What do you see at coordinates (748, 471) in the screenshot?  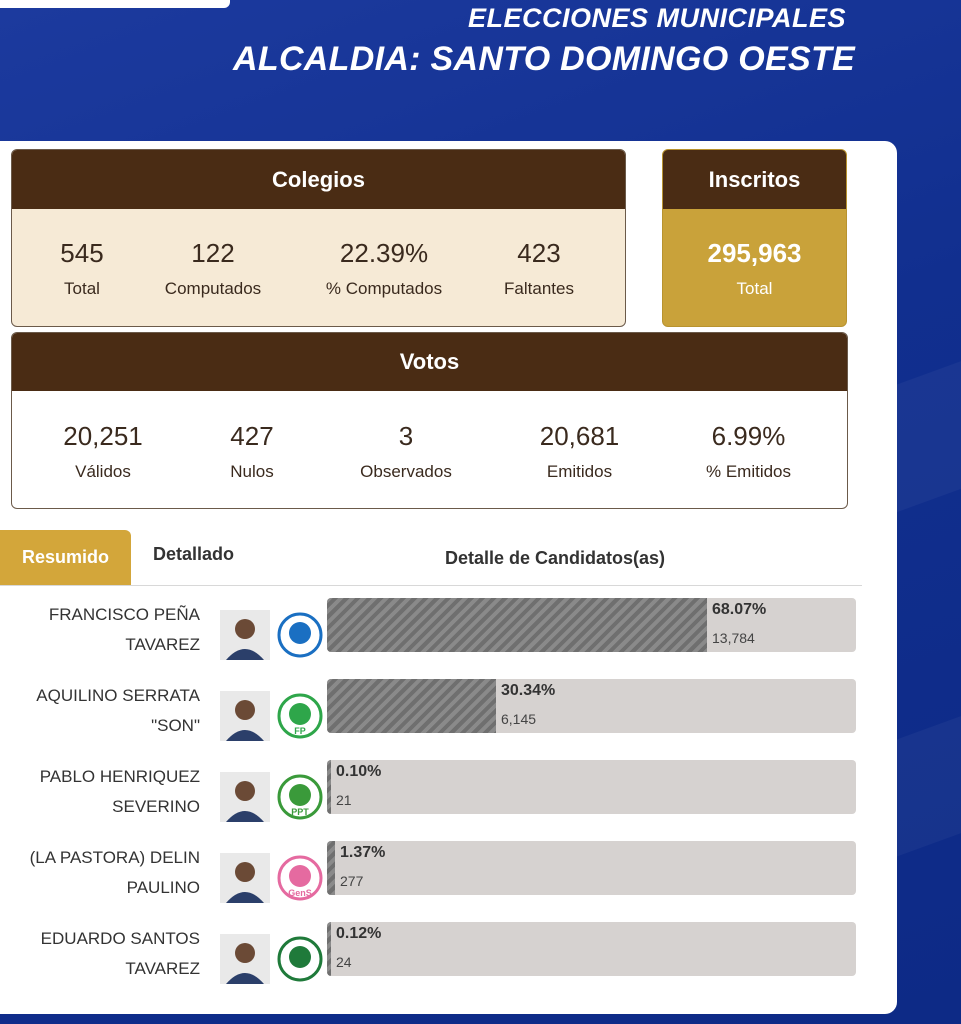 I see `stat-label: % Emitidos` at bounding box center [748, 471].